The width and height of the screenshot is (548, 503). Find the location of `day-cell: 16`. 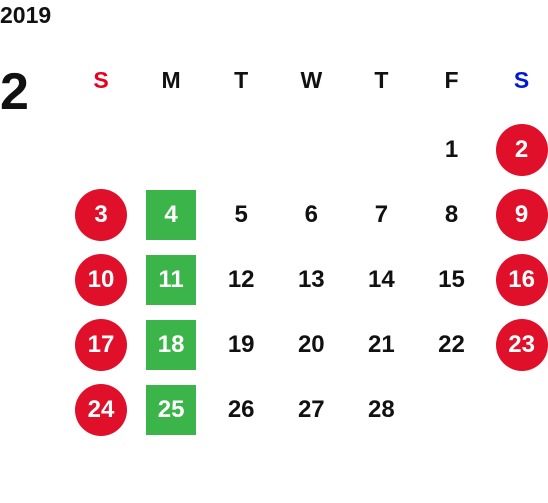

day-cell: 16 is located at coordinates (521, 280).